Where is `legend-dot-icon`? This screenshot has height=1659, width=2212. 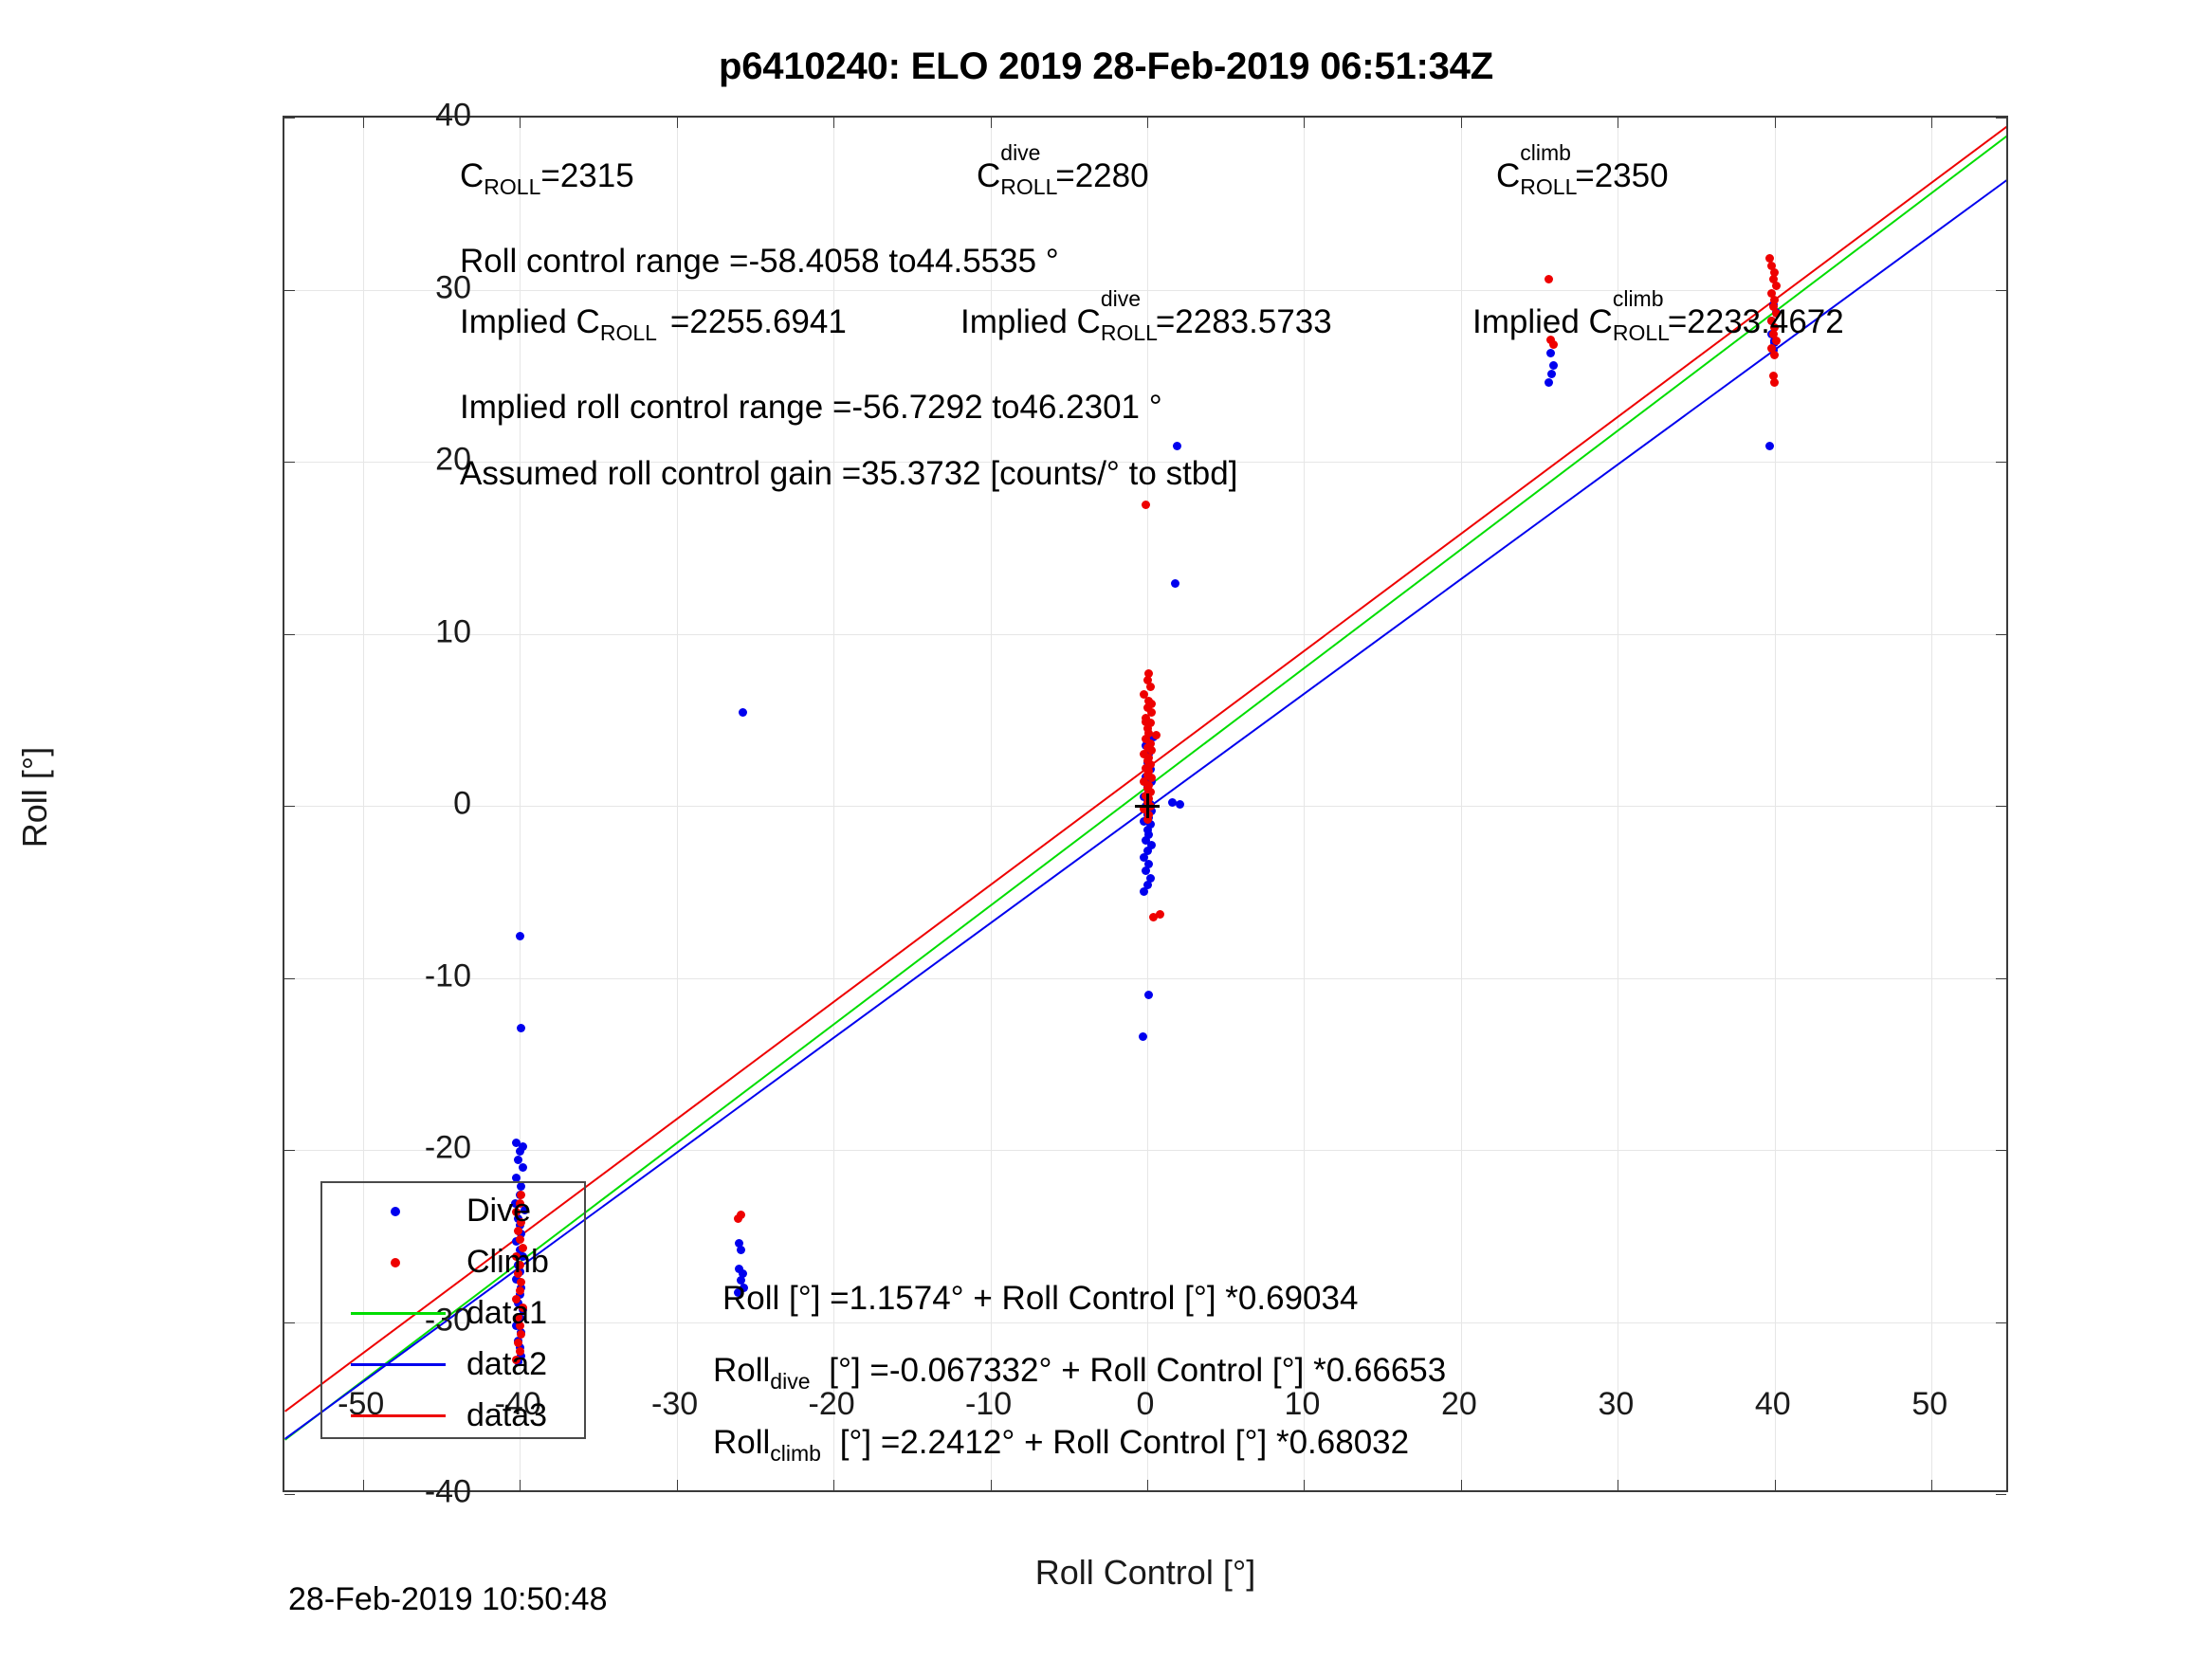
legend-dot-icon is located at coordinates (395, 1262).